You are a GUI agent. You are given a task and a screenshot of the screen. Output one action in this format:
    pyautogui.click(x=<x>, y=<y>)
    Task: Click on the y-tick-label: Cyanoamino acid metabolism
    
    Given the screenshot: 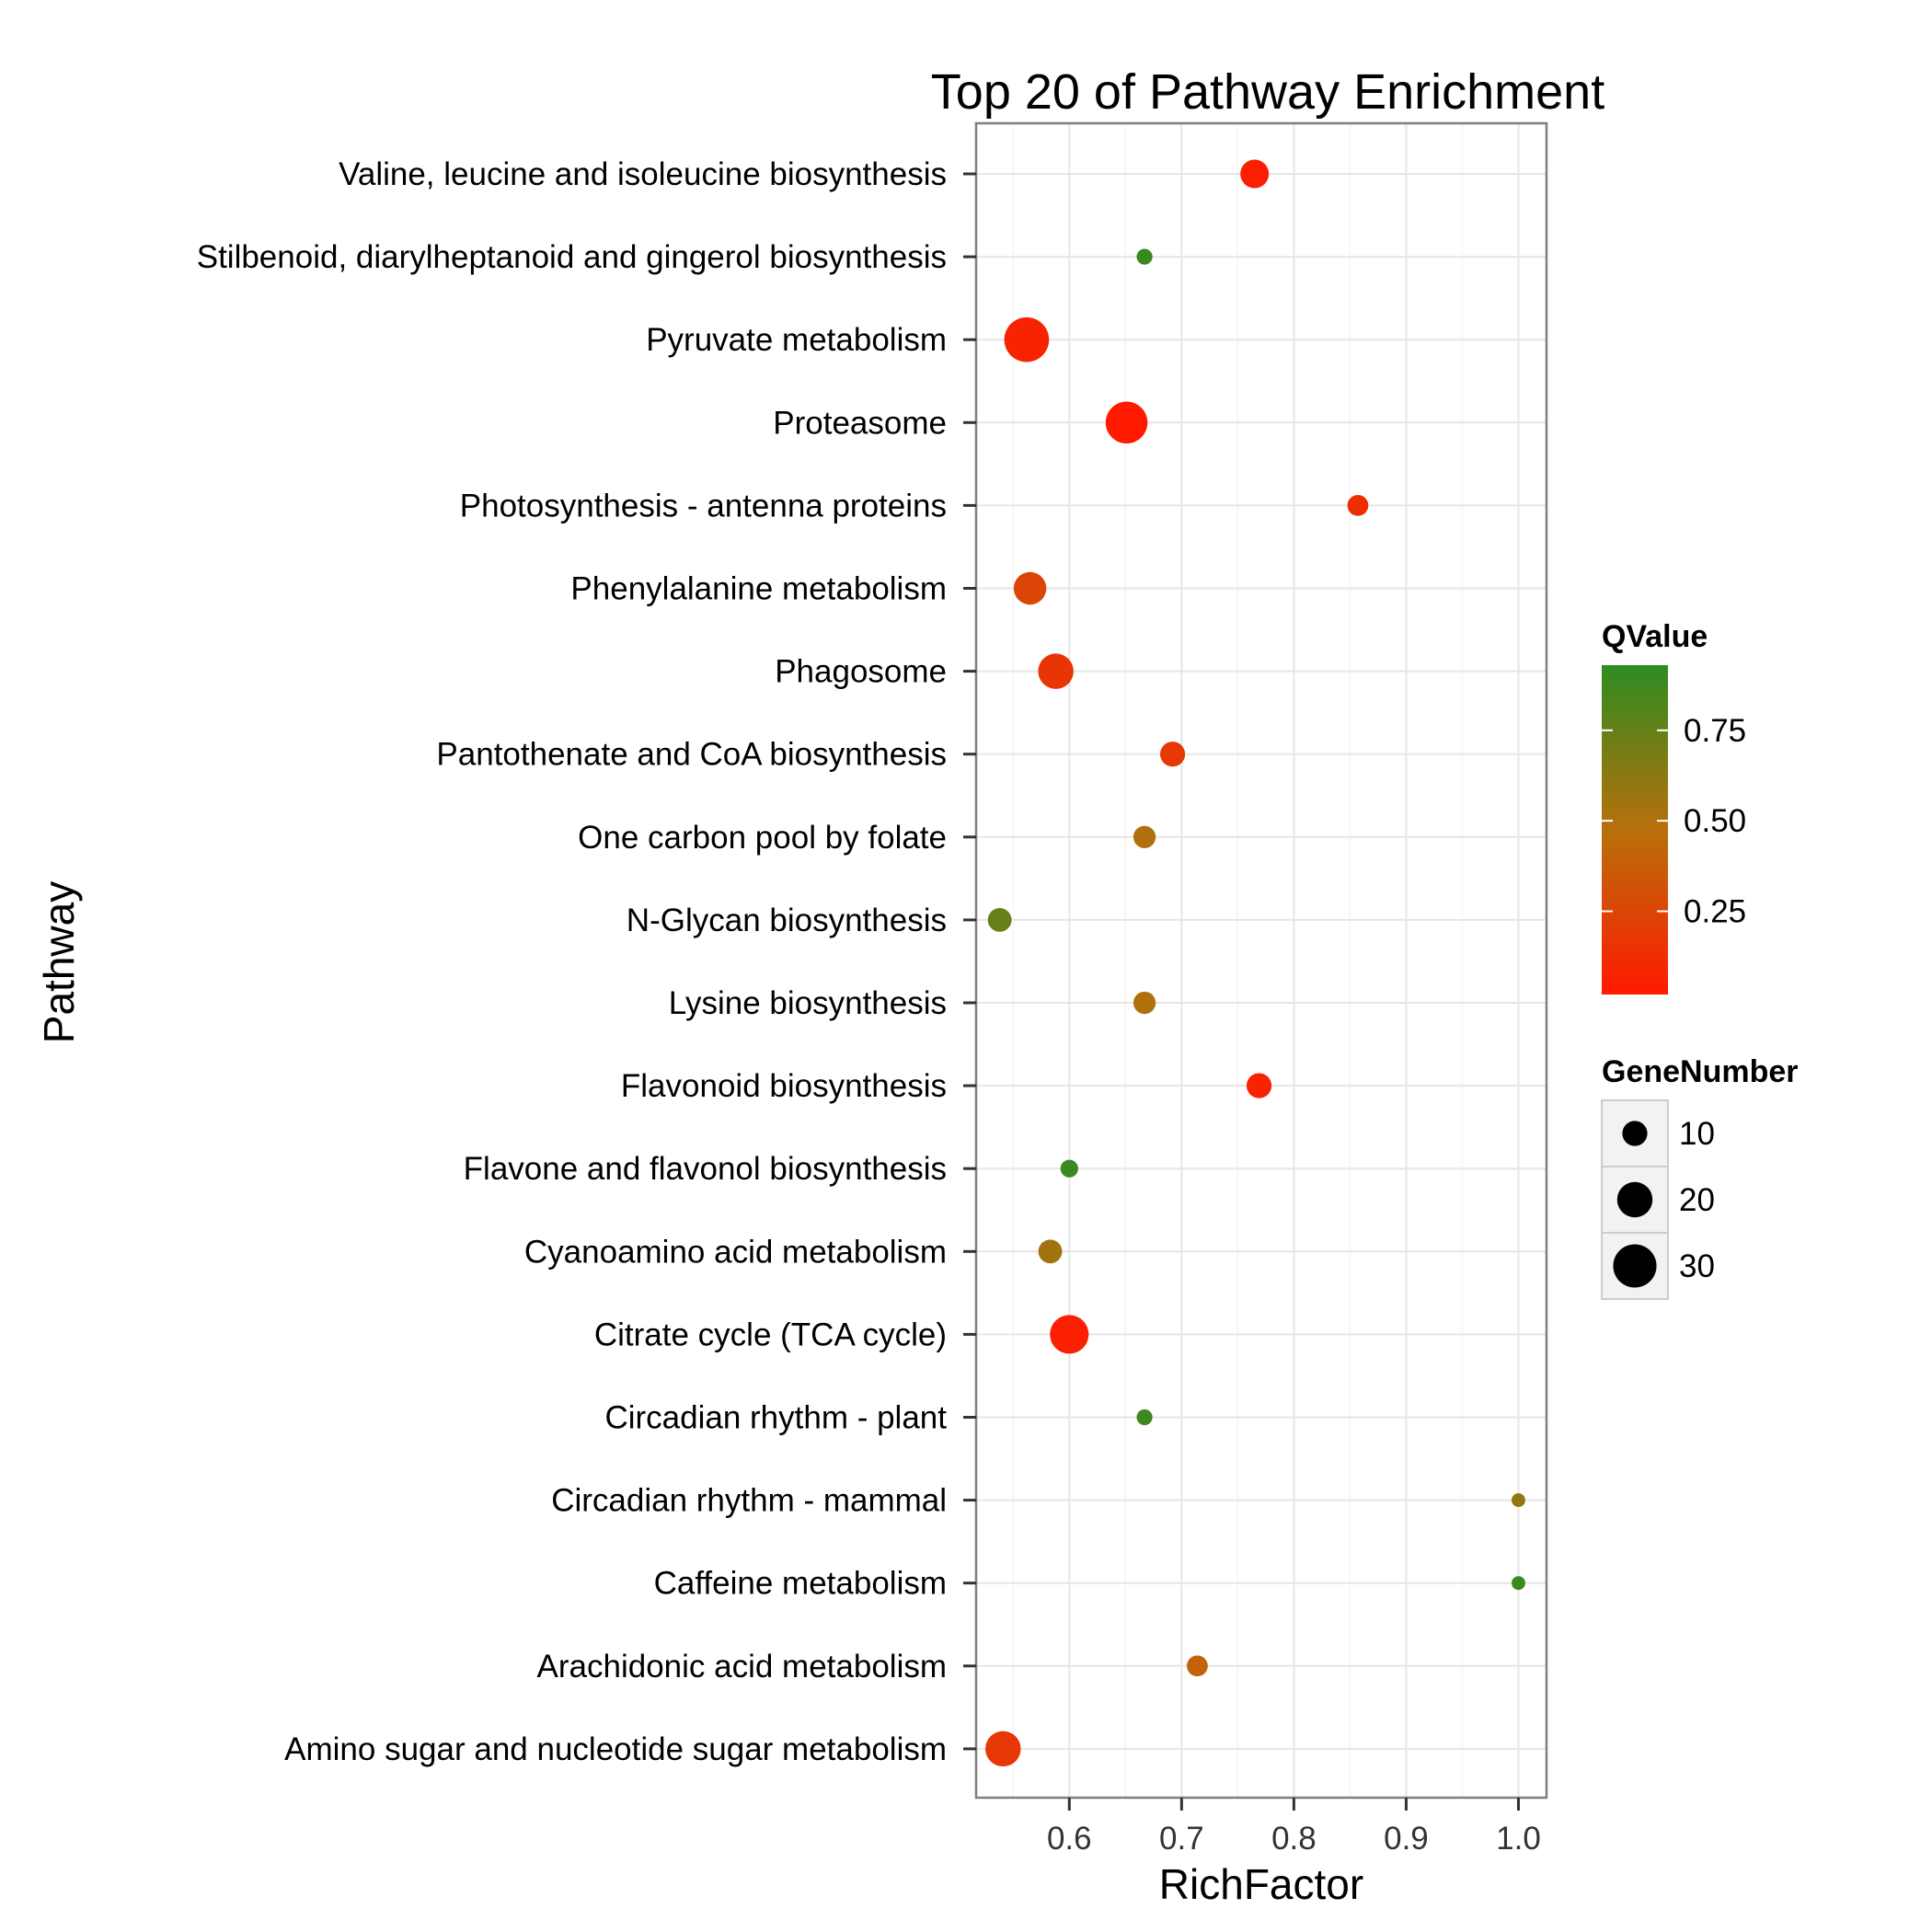 What is the action you would take?
    pyautogui.click(x=735, y=1252)
    